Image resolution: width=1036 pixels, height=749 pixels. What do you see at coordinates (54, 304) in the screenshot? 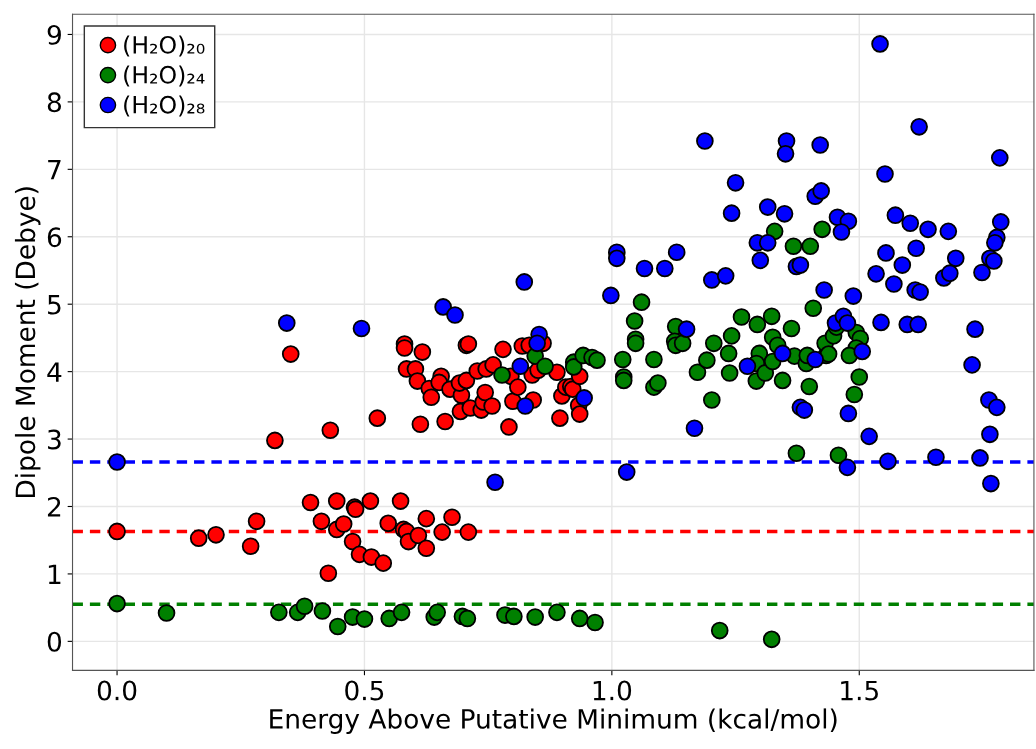
I see `y-tick-label: 5` at bounding box center [54, 304].